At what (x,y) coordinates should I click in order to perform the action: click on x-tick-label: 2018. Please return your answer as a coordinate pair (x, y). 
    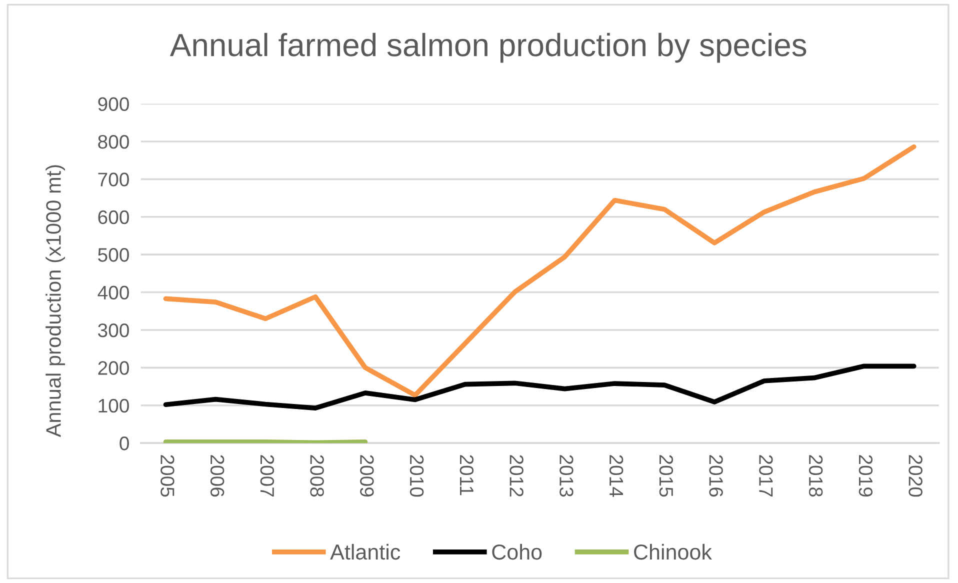
    Looking at the image, I should click on (815, 476).